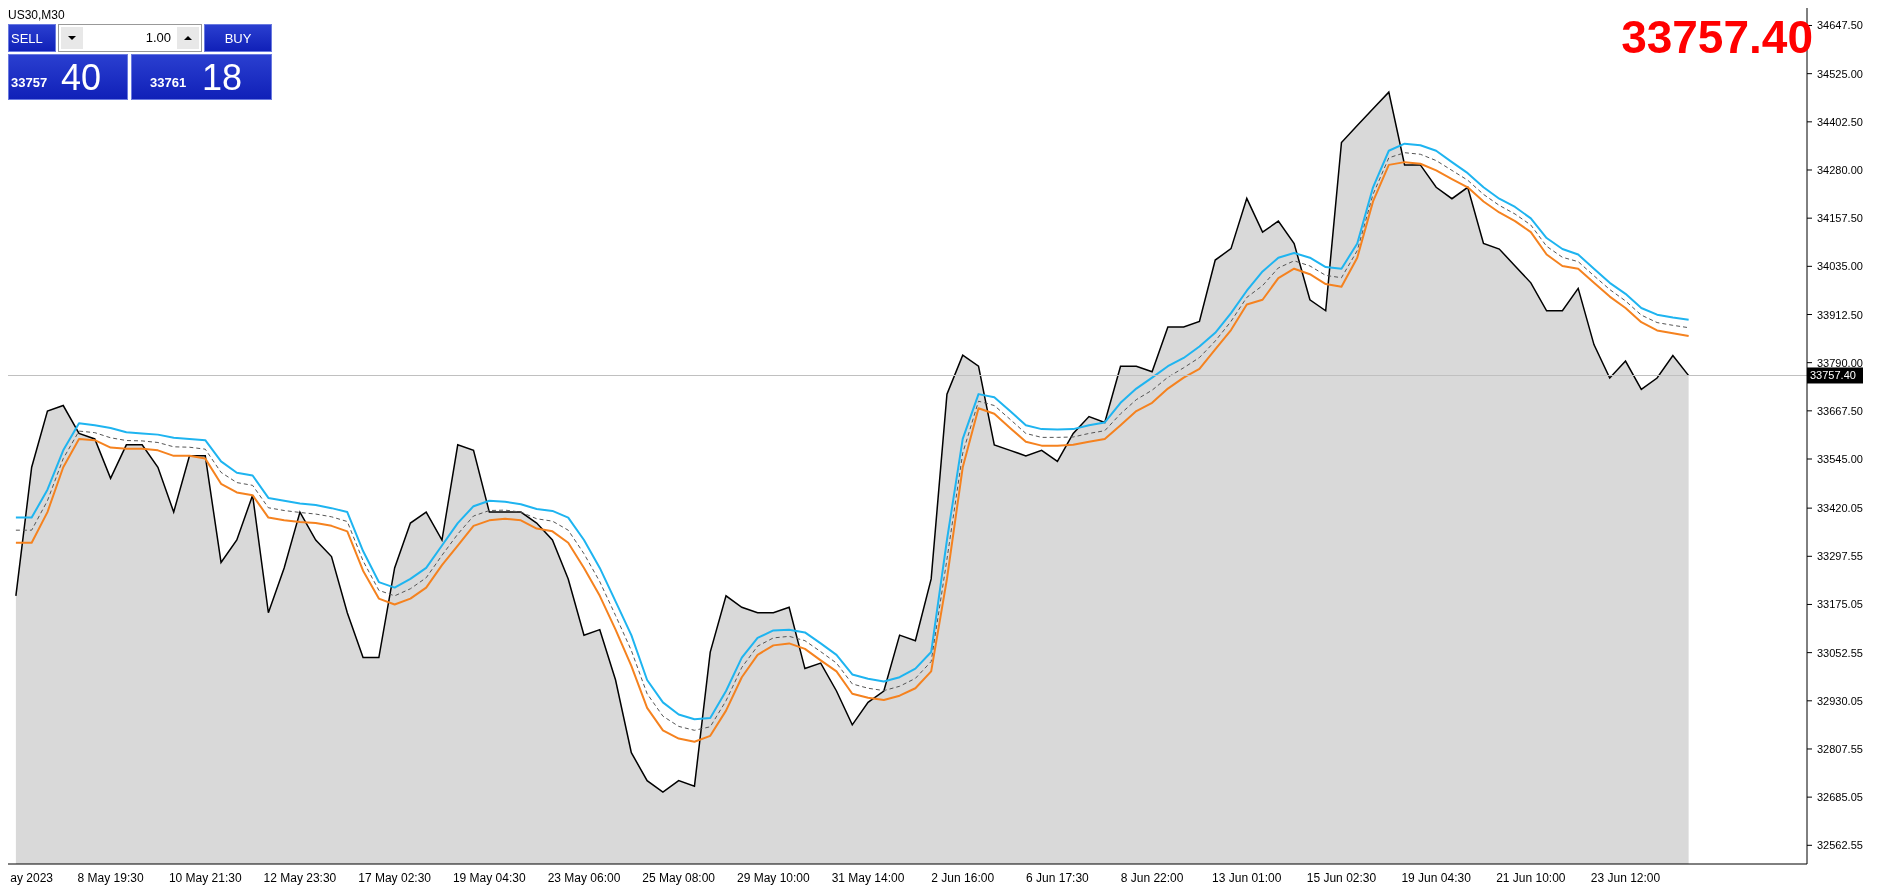  What do you see at coordinates (110, 878) in the screenshot?
I see `x-tick-label: 8 May 19:30` at bounding box center [110, 878].